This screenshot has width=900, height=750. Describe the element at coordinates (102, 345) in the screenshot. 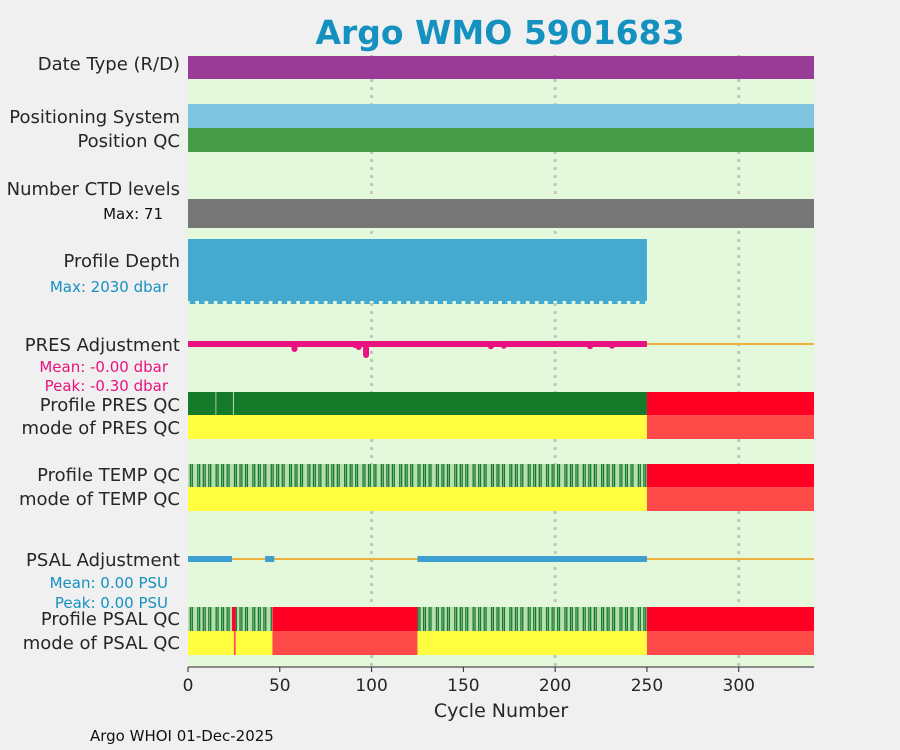

I see `label-pres-adjustment: PRES Adjustment` at that location.